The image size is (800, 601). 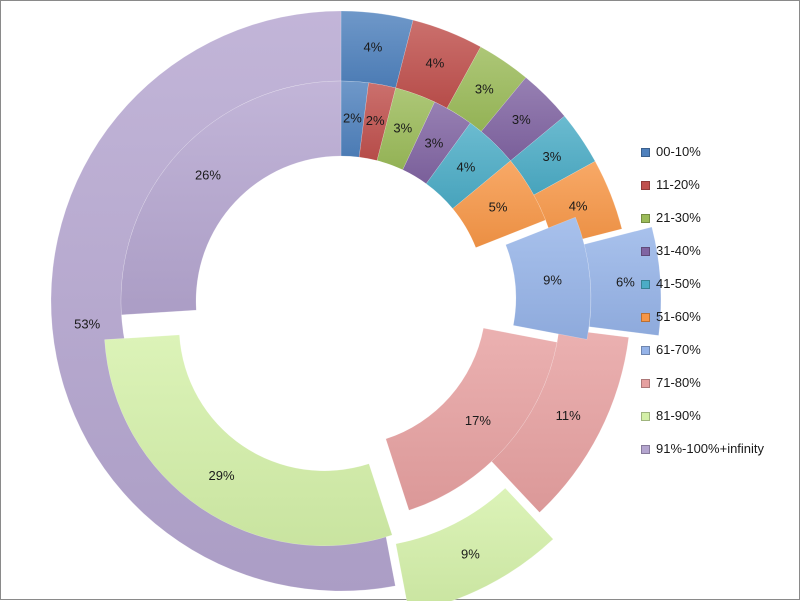 I want to click on inner-slice-11-20%, so click(x=377, y=121).